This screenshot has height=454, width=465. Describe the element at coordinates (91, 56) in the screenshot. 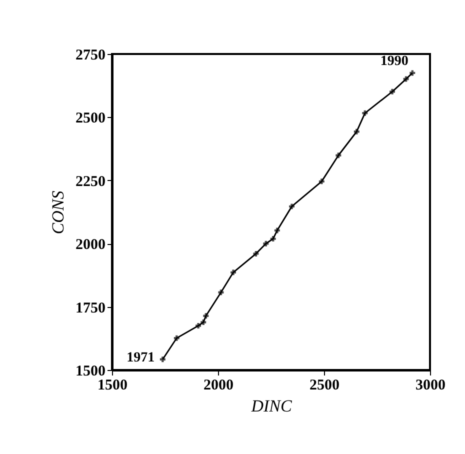

I see `y-tick-label: 2750` at that location.